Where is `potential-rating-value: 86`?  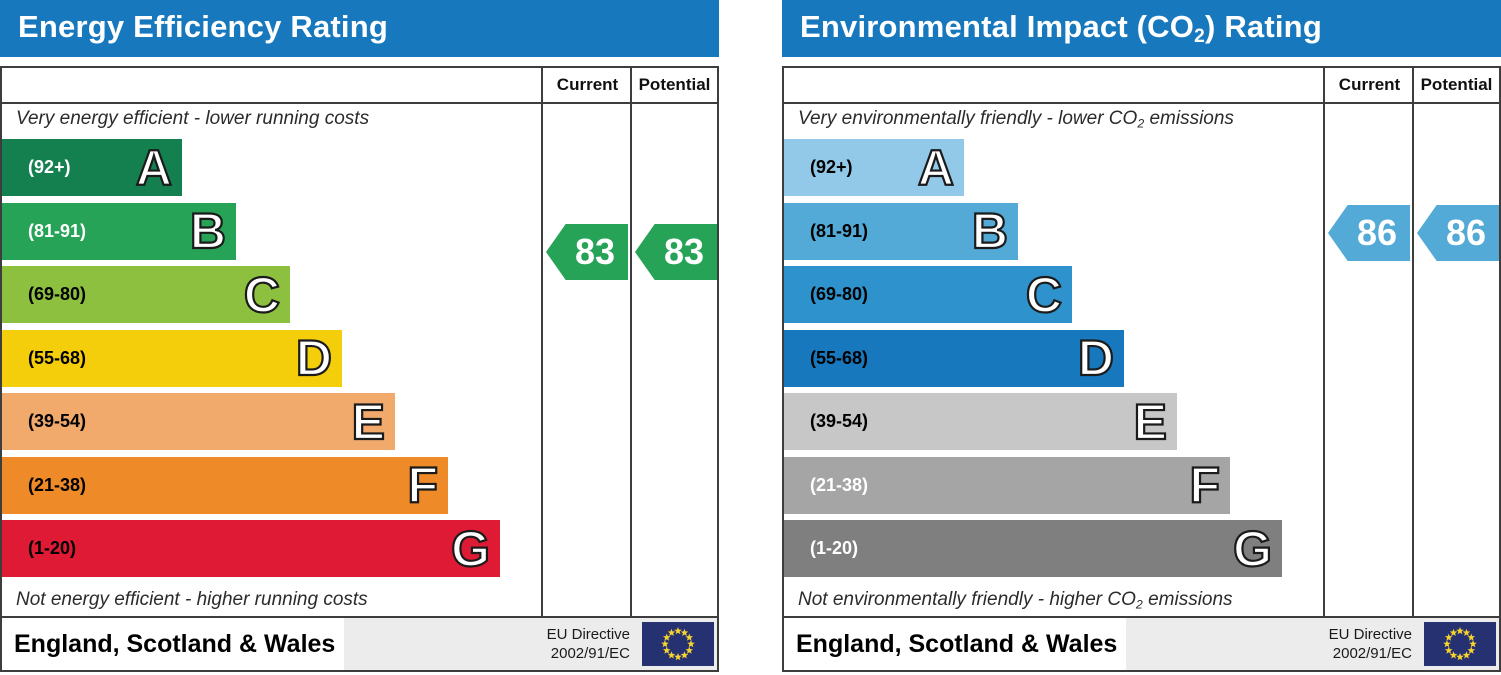
potential-rating-value: 86 is located at coordinates (1466, 232).